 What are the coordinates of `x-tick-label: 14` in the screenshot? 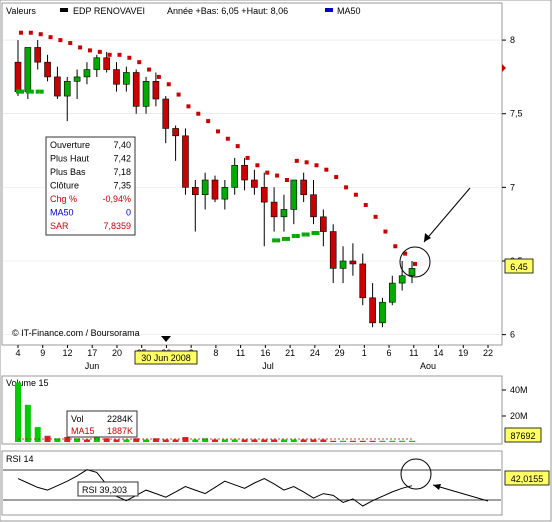 It's located at (439, 353).